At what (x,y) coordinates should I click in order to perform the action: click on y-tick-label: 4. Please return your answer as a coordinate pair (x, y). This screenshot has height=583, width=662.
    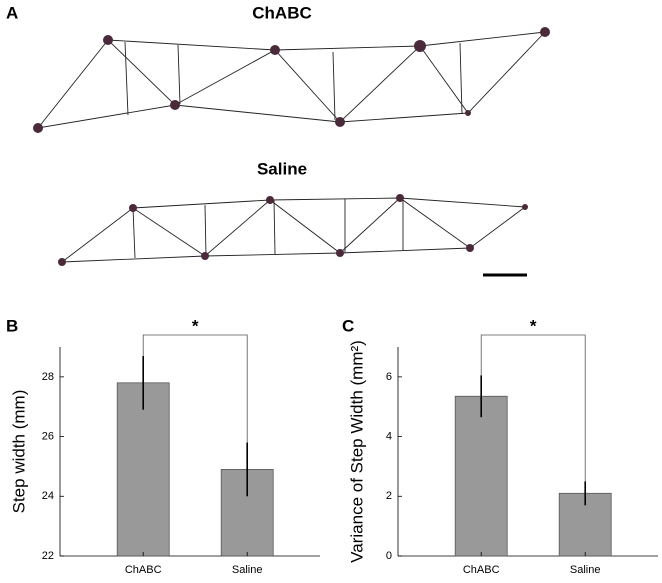
    Looking at the image, I should click on (389, 436).